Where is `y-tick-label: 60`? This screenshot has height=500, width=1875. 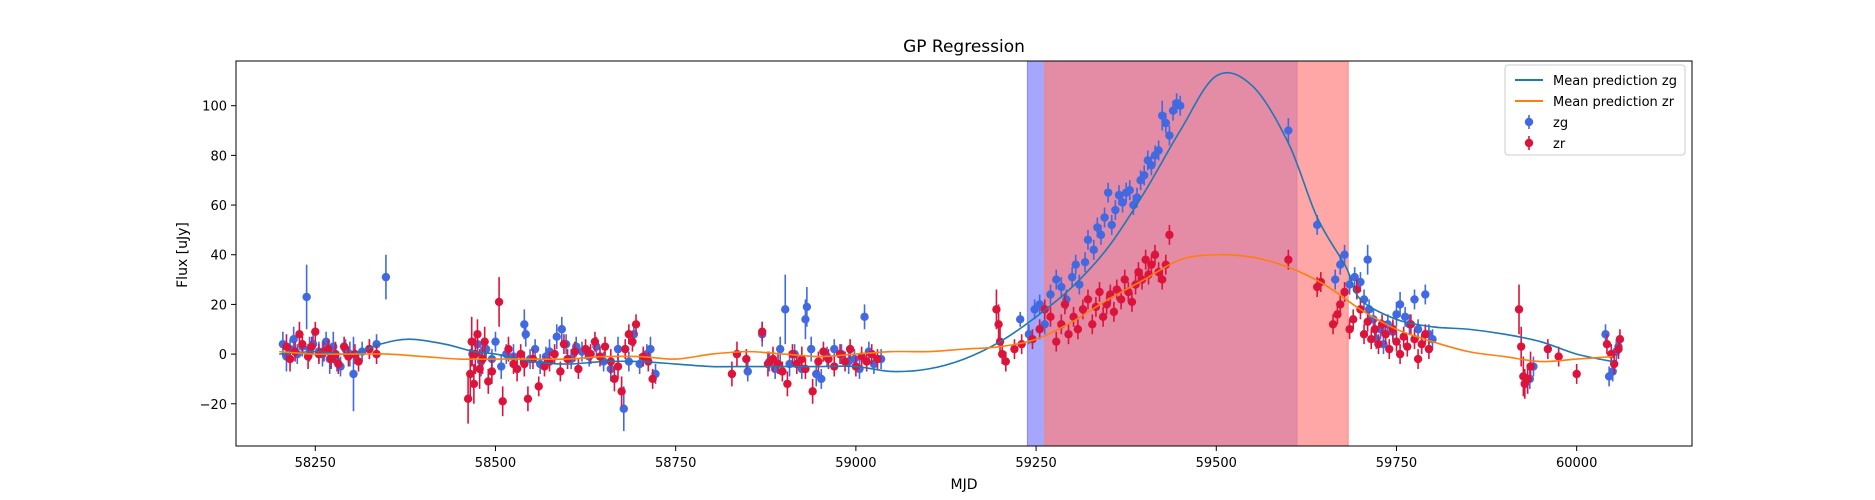 y-tick-label: 60 is located at coordinates (218, 206).